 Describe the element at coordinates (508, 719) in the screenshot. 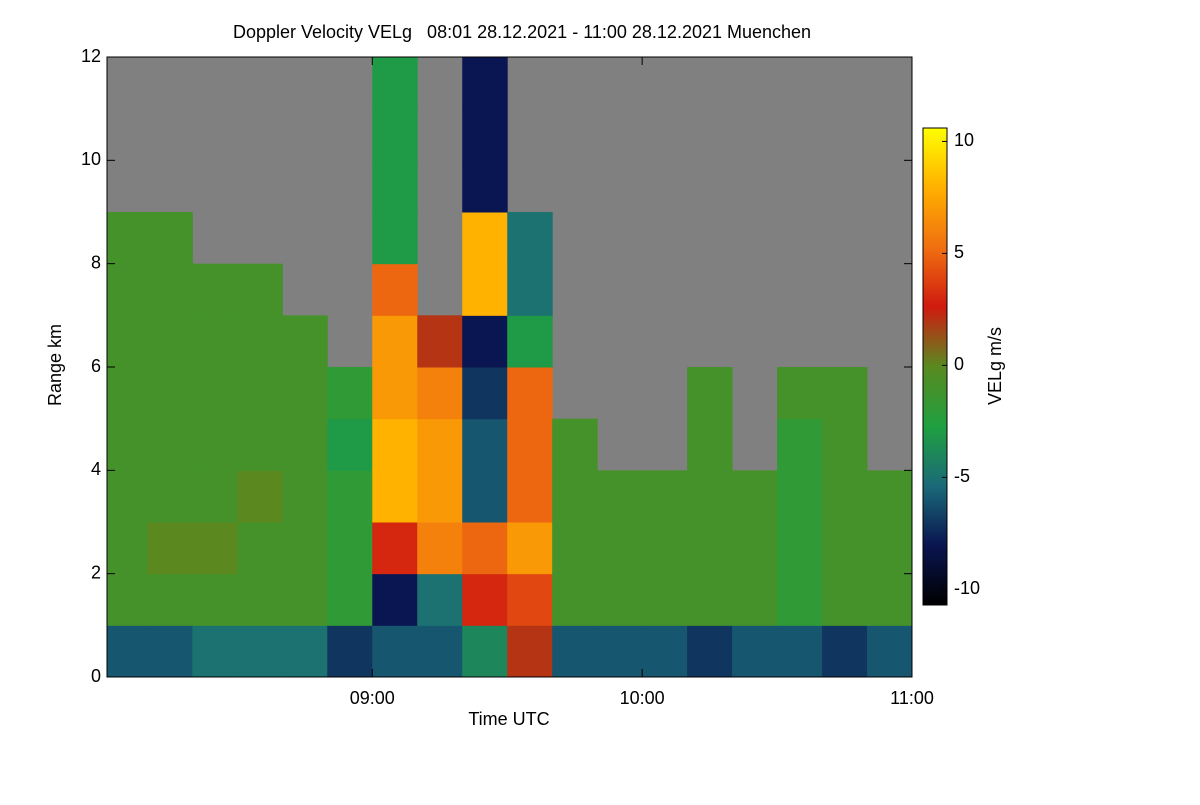

I see `x-axis-label: Time UTC` at that location.